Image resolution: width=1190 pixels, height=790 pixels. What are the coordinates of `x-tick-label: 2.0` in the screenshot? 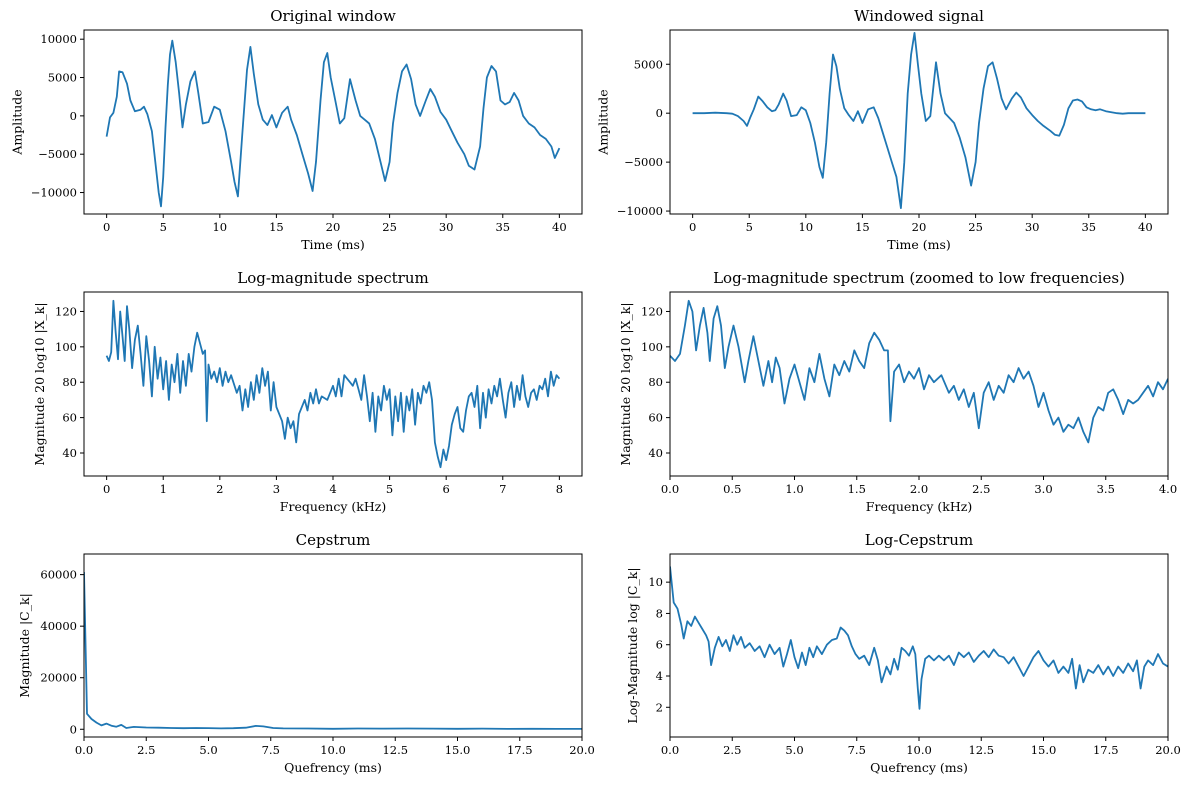 It's located at (919, 489).